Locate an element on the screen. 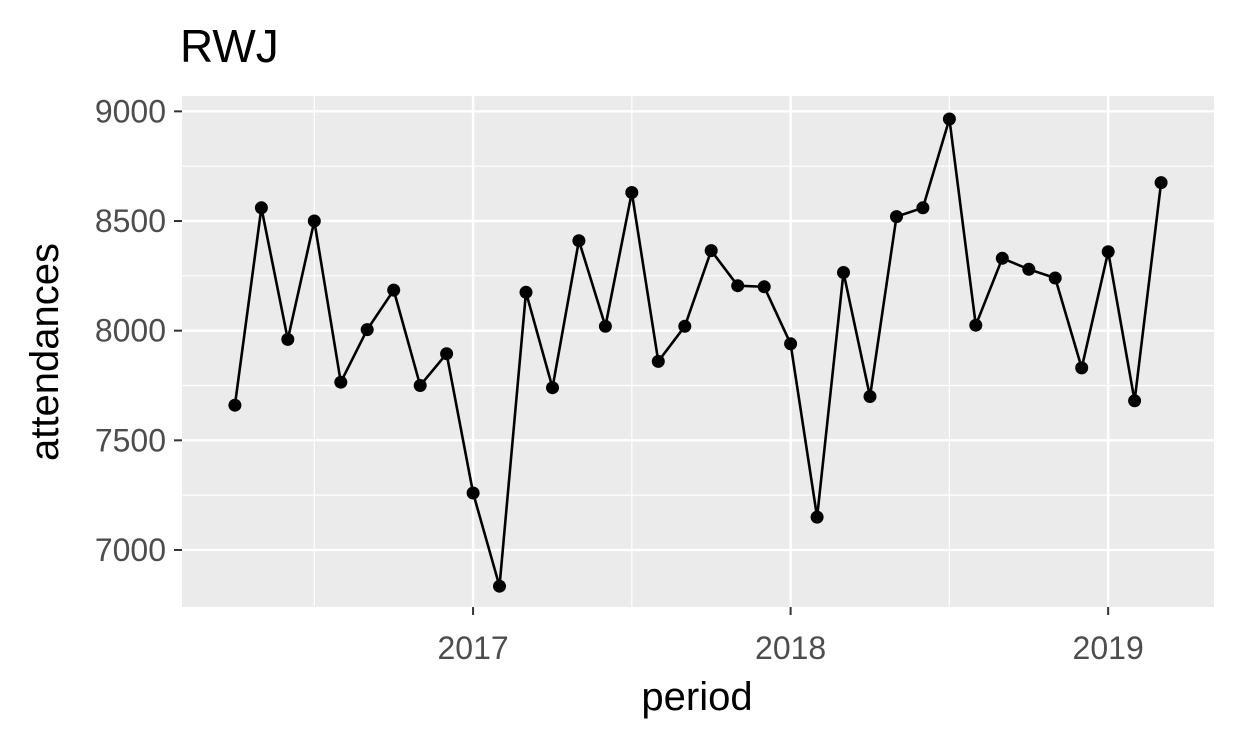  x-axis-tick-labels: 2017 2018 2019 is located at coordinates (790, 648).